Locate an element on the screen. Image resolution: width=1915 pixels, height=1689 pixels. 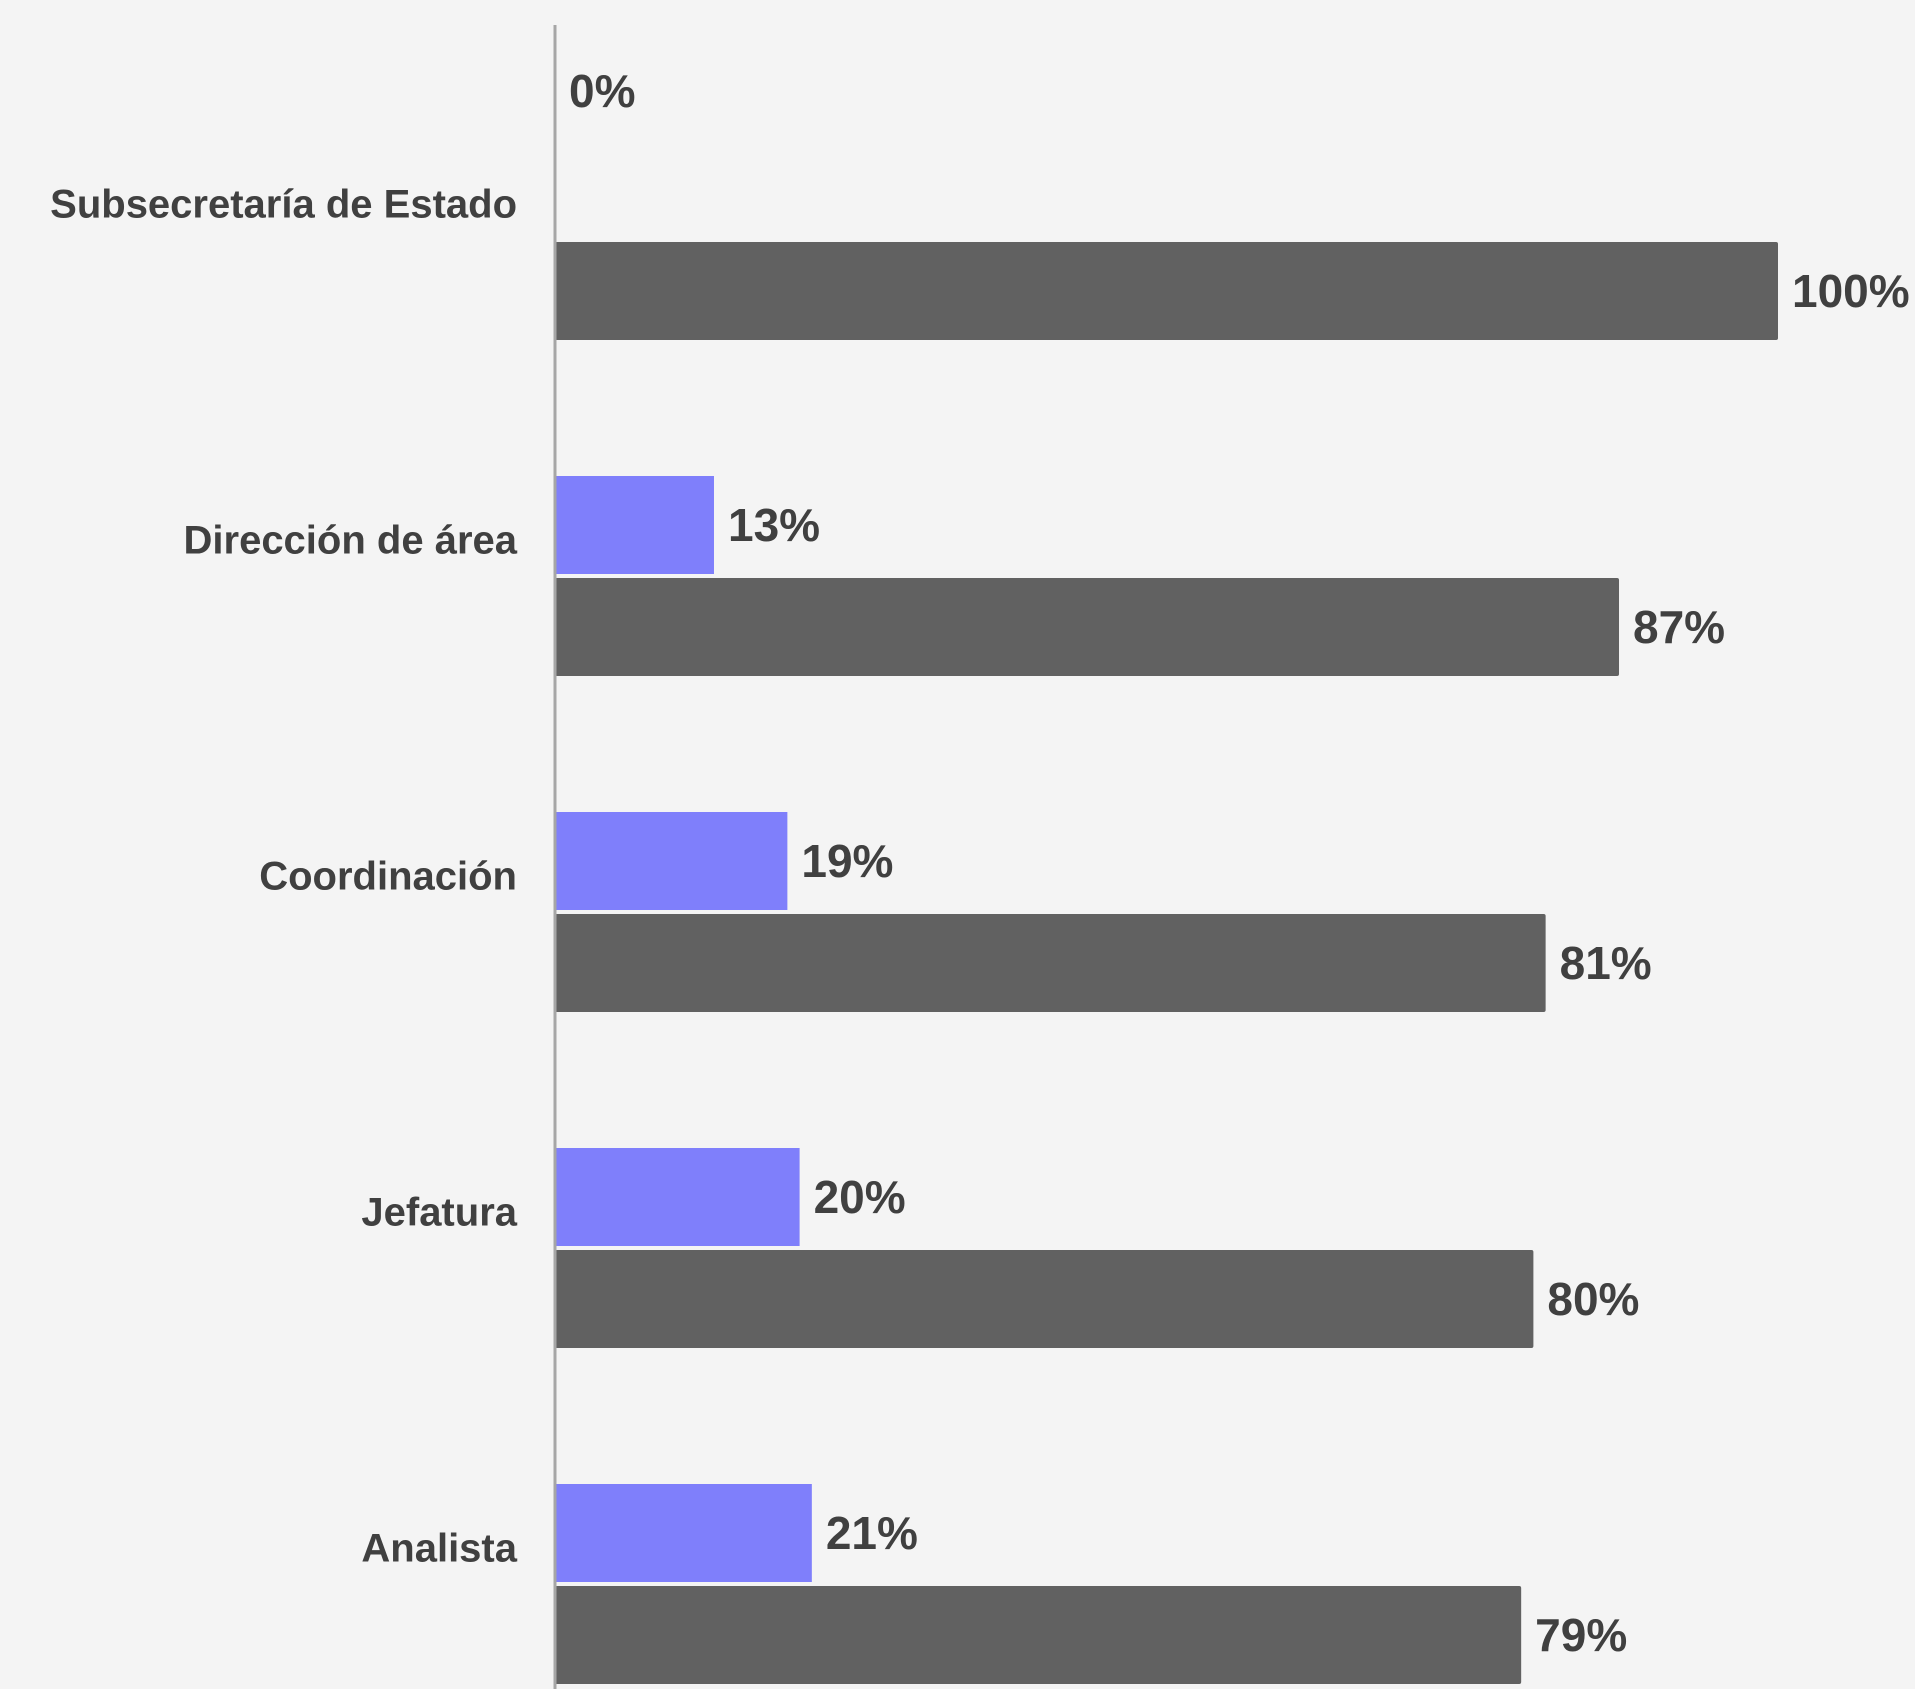
data-label: 0% is located at coordinates (602, 91).